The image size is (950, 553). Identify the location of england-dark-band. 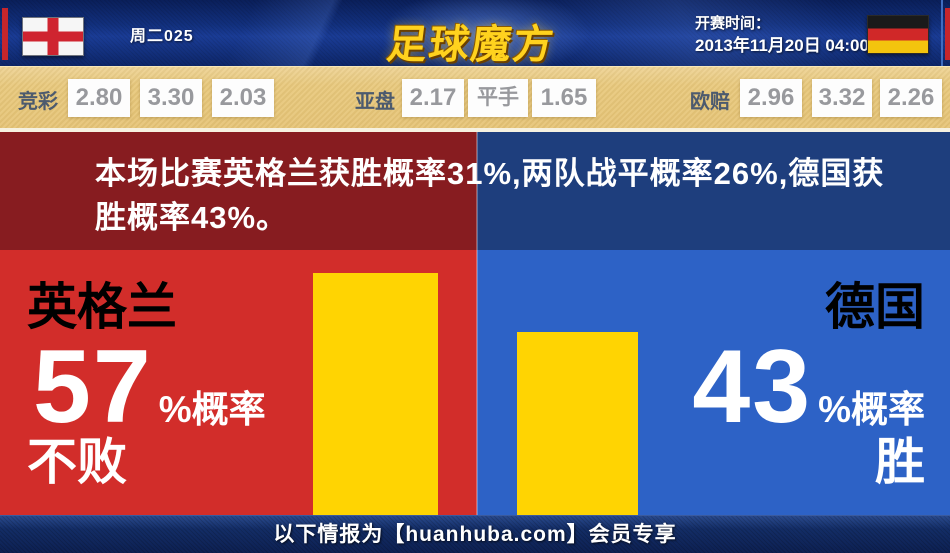
(238, 191).